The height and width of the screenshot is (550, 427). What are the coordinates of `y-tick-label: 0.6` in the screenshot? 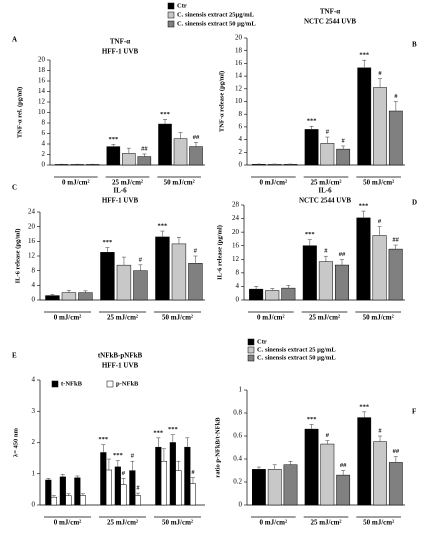 It's located at (237, 436).